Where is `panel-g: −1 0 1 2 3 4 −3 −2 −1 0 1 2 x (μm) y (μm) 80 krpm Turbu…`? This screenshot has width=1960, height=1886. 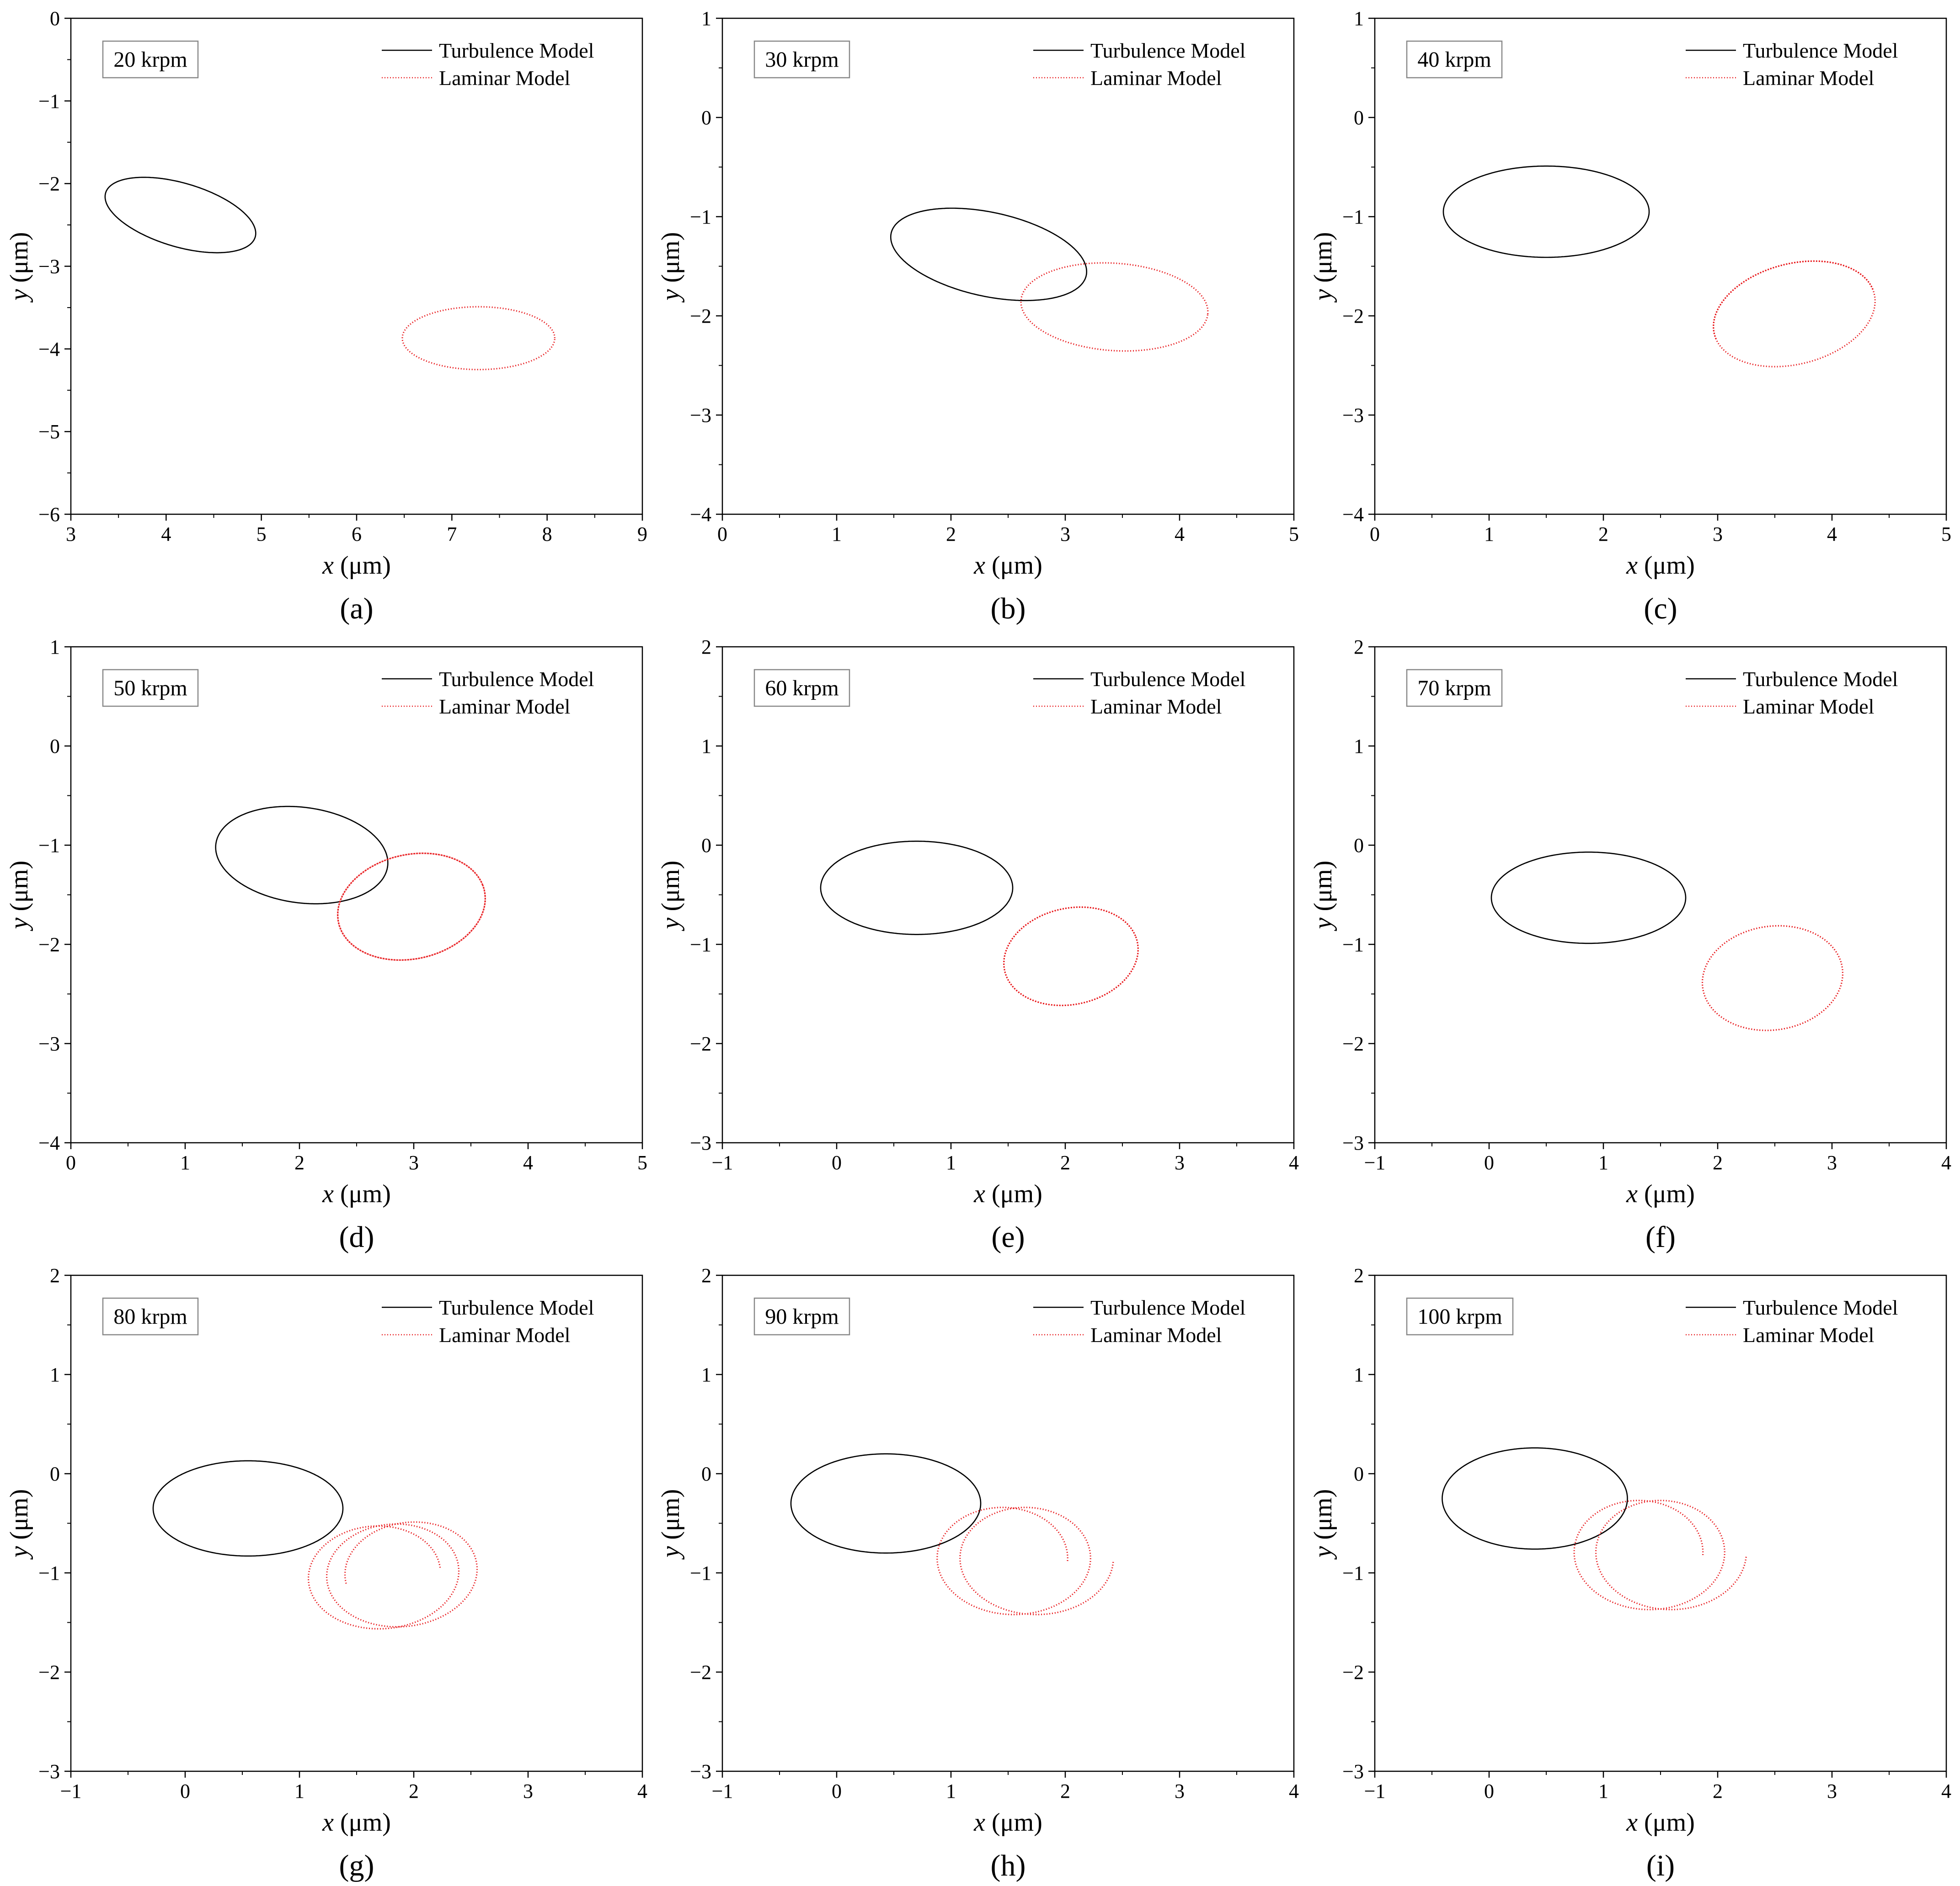
panel-g: −1 0 1 2 3 4 −3 −2 −1 0 1 2 x (μm) y (μm) 80 krpm Turbu… is located at coordinates (326, 1573).